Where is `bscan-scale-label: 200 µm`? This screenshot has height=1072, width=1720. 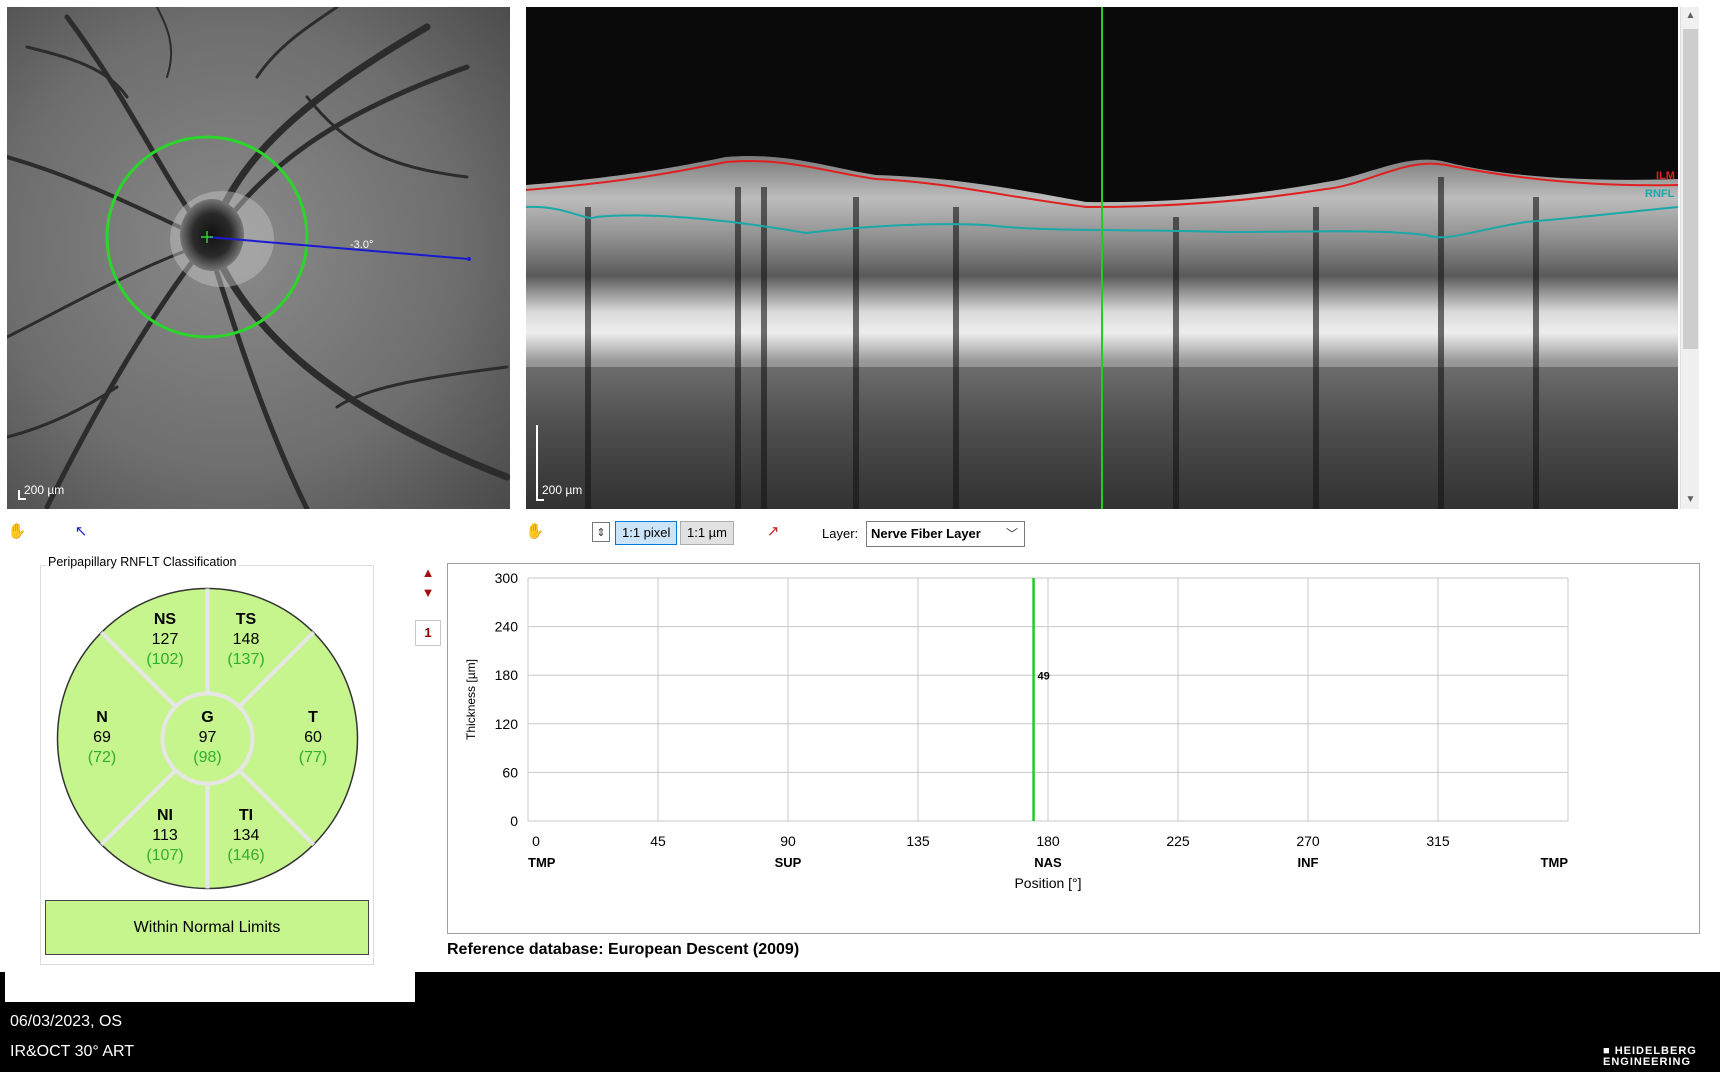 bscan-scale-label: 200 µm is located at coordinates (562, 490).